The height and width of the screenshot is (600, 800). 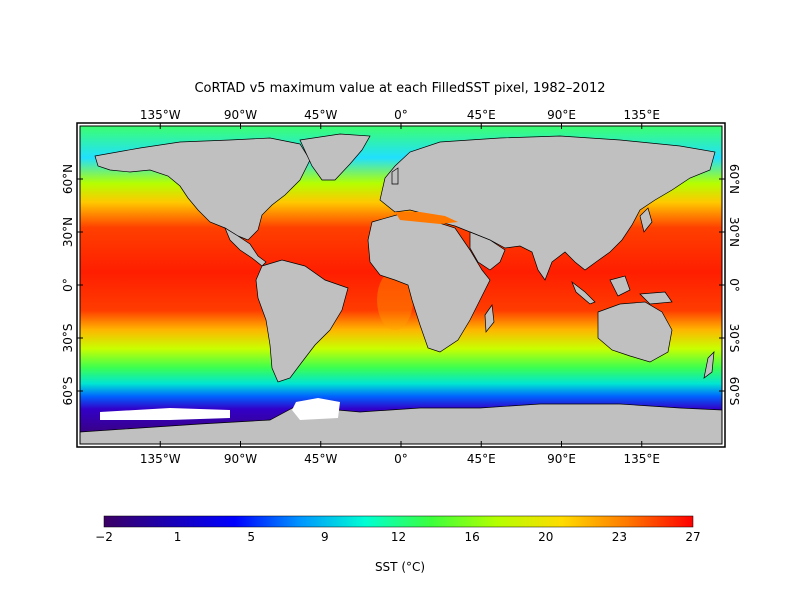 What do you see at coordinates (734, 232) in the screenshot?
I see `lat-tick-label-right: 30°N` at bounding box center [734, 232].